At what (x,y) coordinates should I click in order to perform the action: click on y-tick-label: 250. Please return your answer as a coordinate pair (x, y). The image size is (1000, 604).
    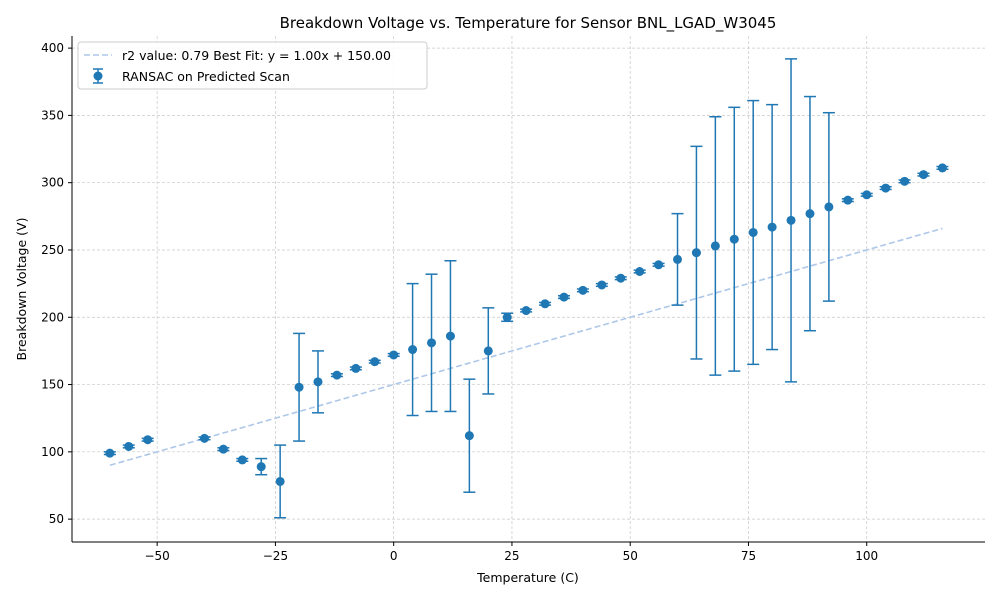
    Looking at the image, I should click on (52, 250).